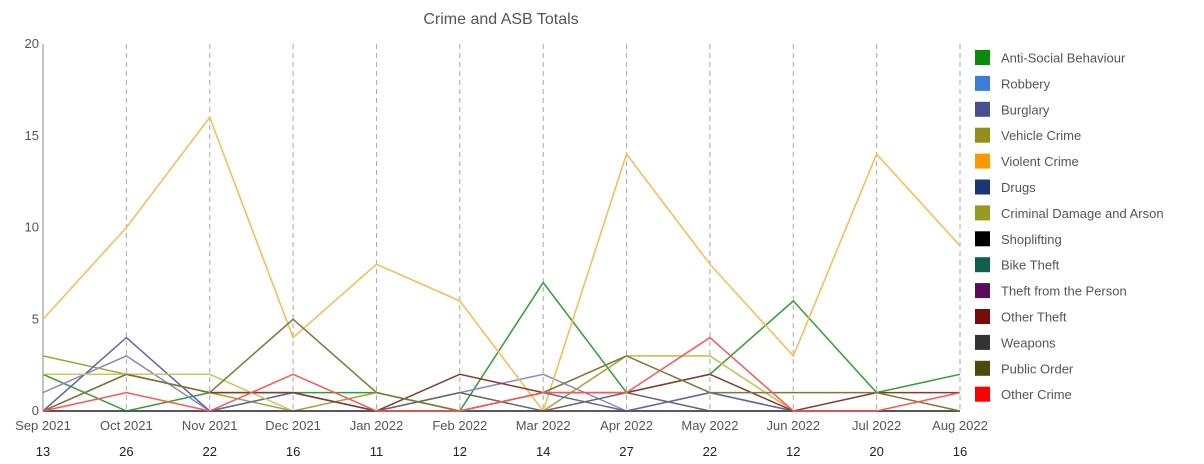  I want to click on y-tick-label: 5, so click(35, 318).